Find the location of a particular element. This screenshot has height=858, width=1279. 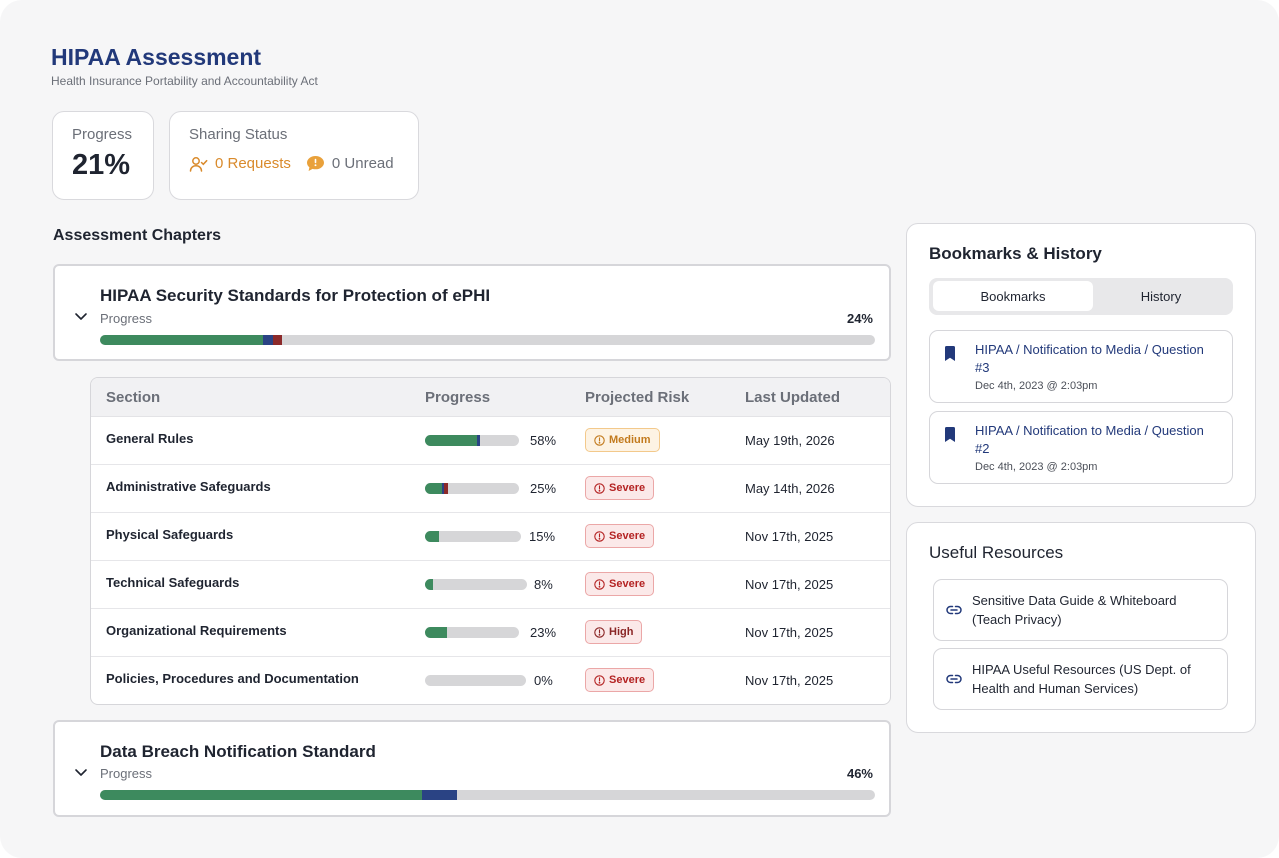

section-name: Administrative Safeguards is located at coordinates (188, 486).